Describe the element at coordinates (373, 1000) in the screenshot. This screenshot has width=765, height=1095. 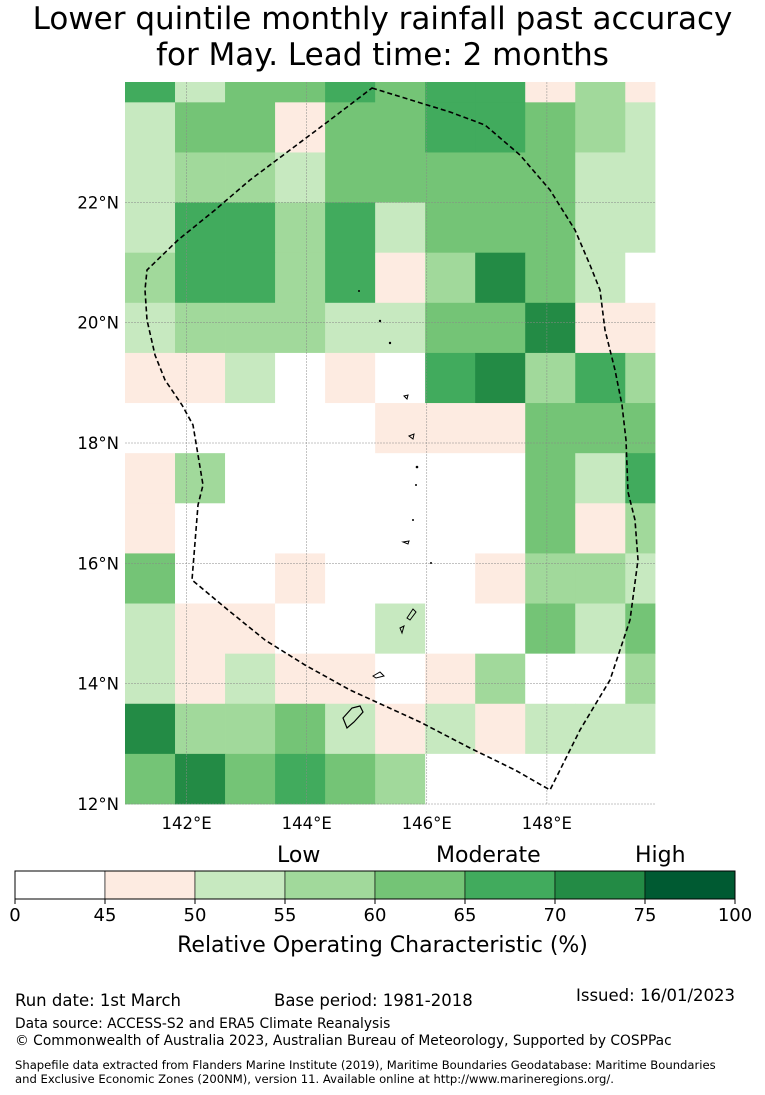
I see `base-period: Base period: 1981-2018` at that location.